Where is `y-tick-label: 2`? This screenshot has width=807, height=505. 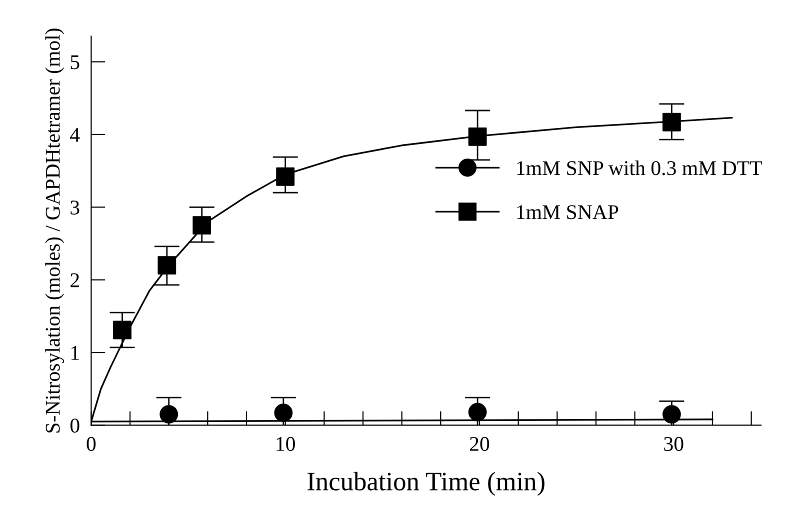 y-tick-label: 2 is located at coordinates (74, 280).